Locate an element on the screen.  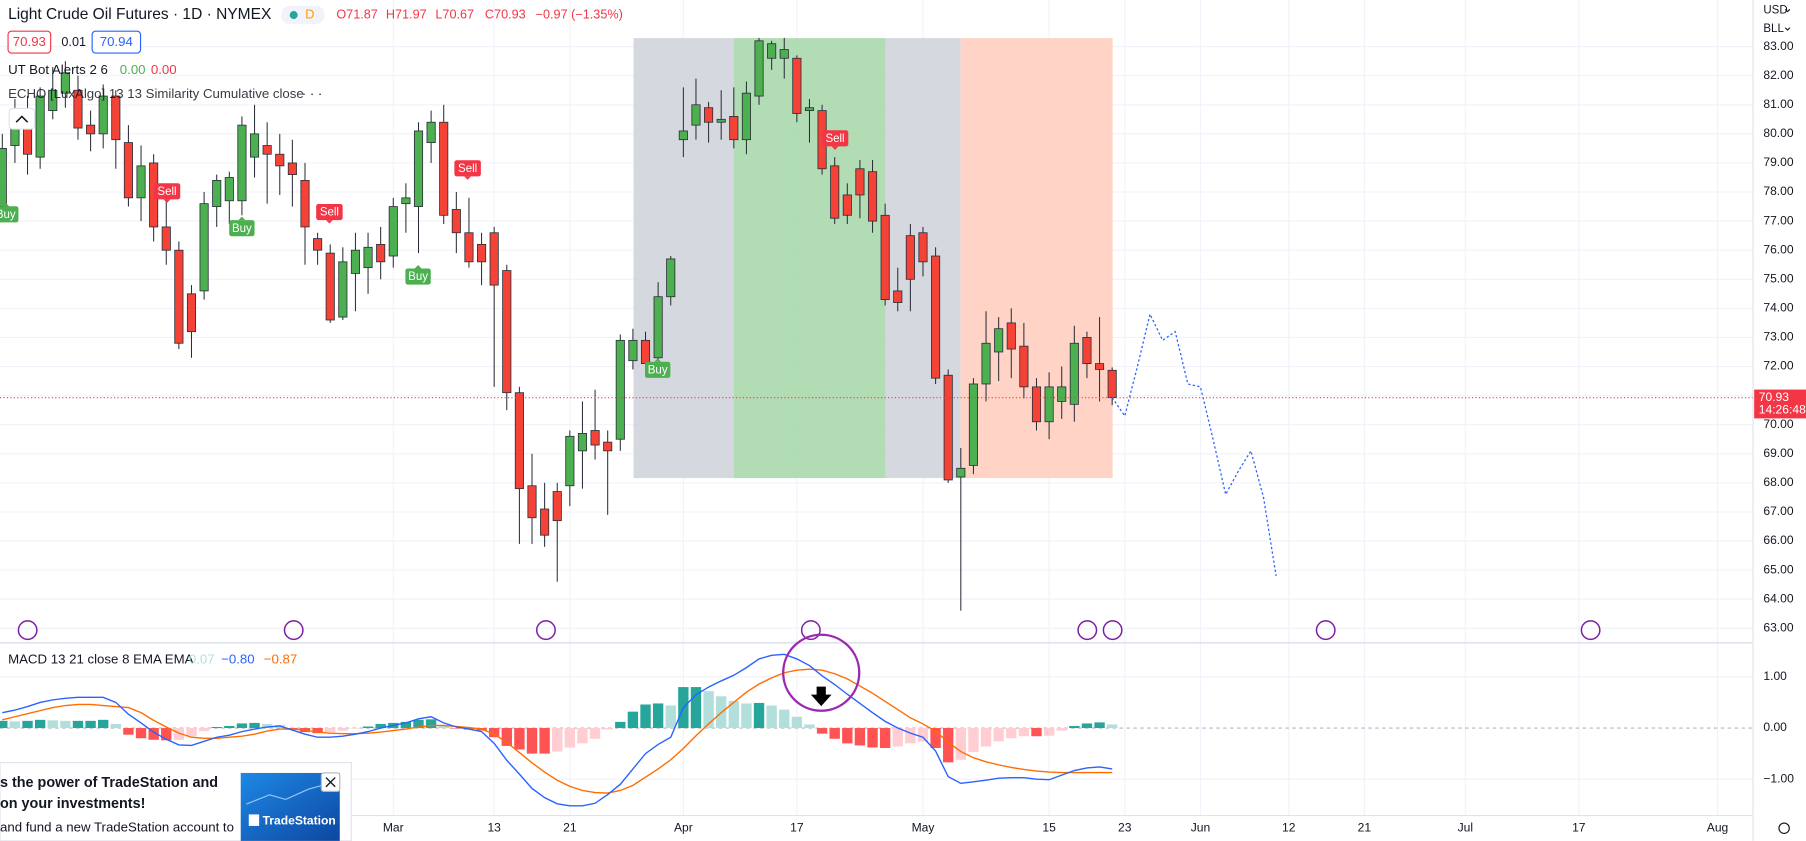
macd-title: MACD 13 21 close 8 EMA EMA is located at coordinates (101, 659).